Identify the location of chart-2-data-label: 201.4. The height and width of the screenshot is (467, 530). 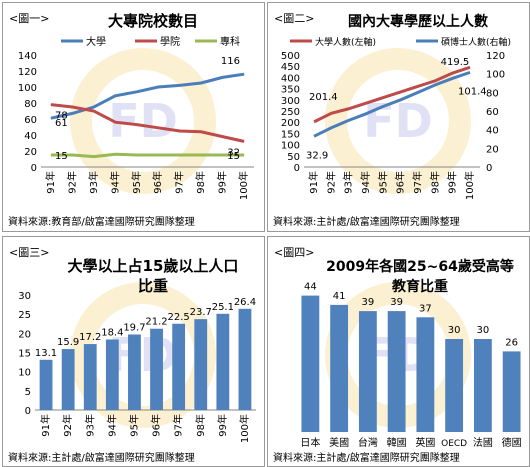
(323, 97).